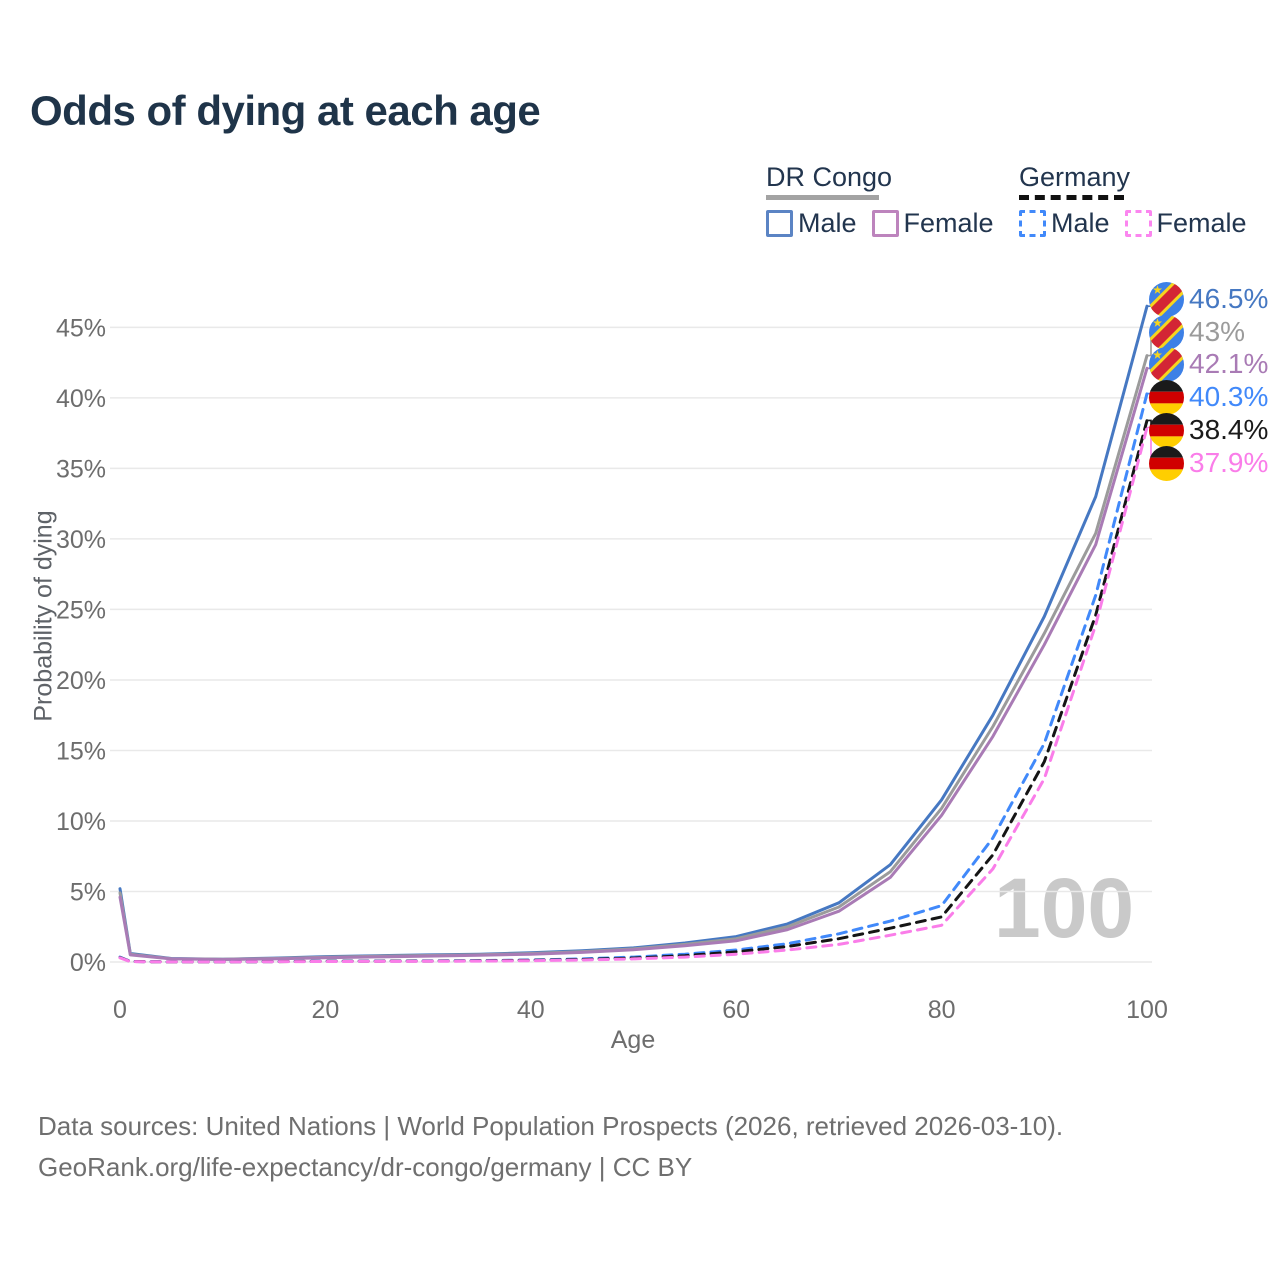  Describe the element at coordinates (81, 610) in the screenshot. I see `y-tick-label: 25%` at that location.